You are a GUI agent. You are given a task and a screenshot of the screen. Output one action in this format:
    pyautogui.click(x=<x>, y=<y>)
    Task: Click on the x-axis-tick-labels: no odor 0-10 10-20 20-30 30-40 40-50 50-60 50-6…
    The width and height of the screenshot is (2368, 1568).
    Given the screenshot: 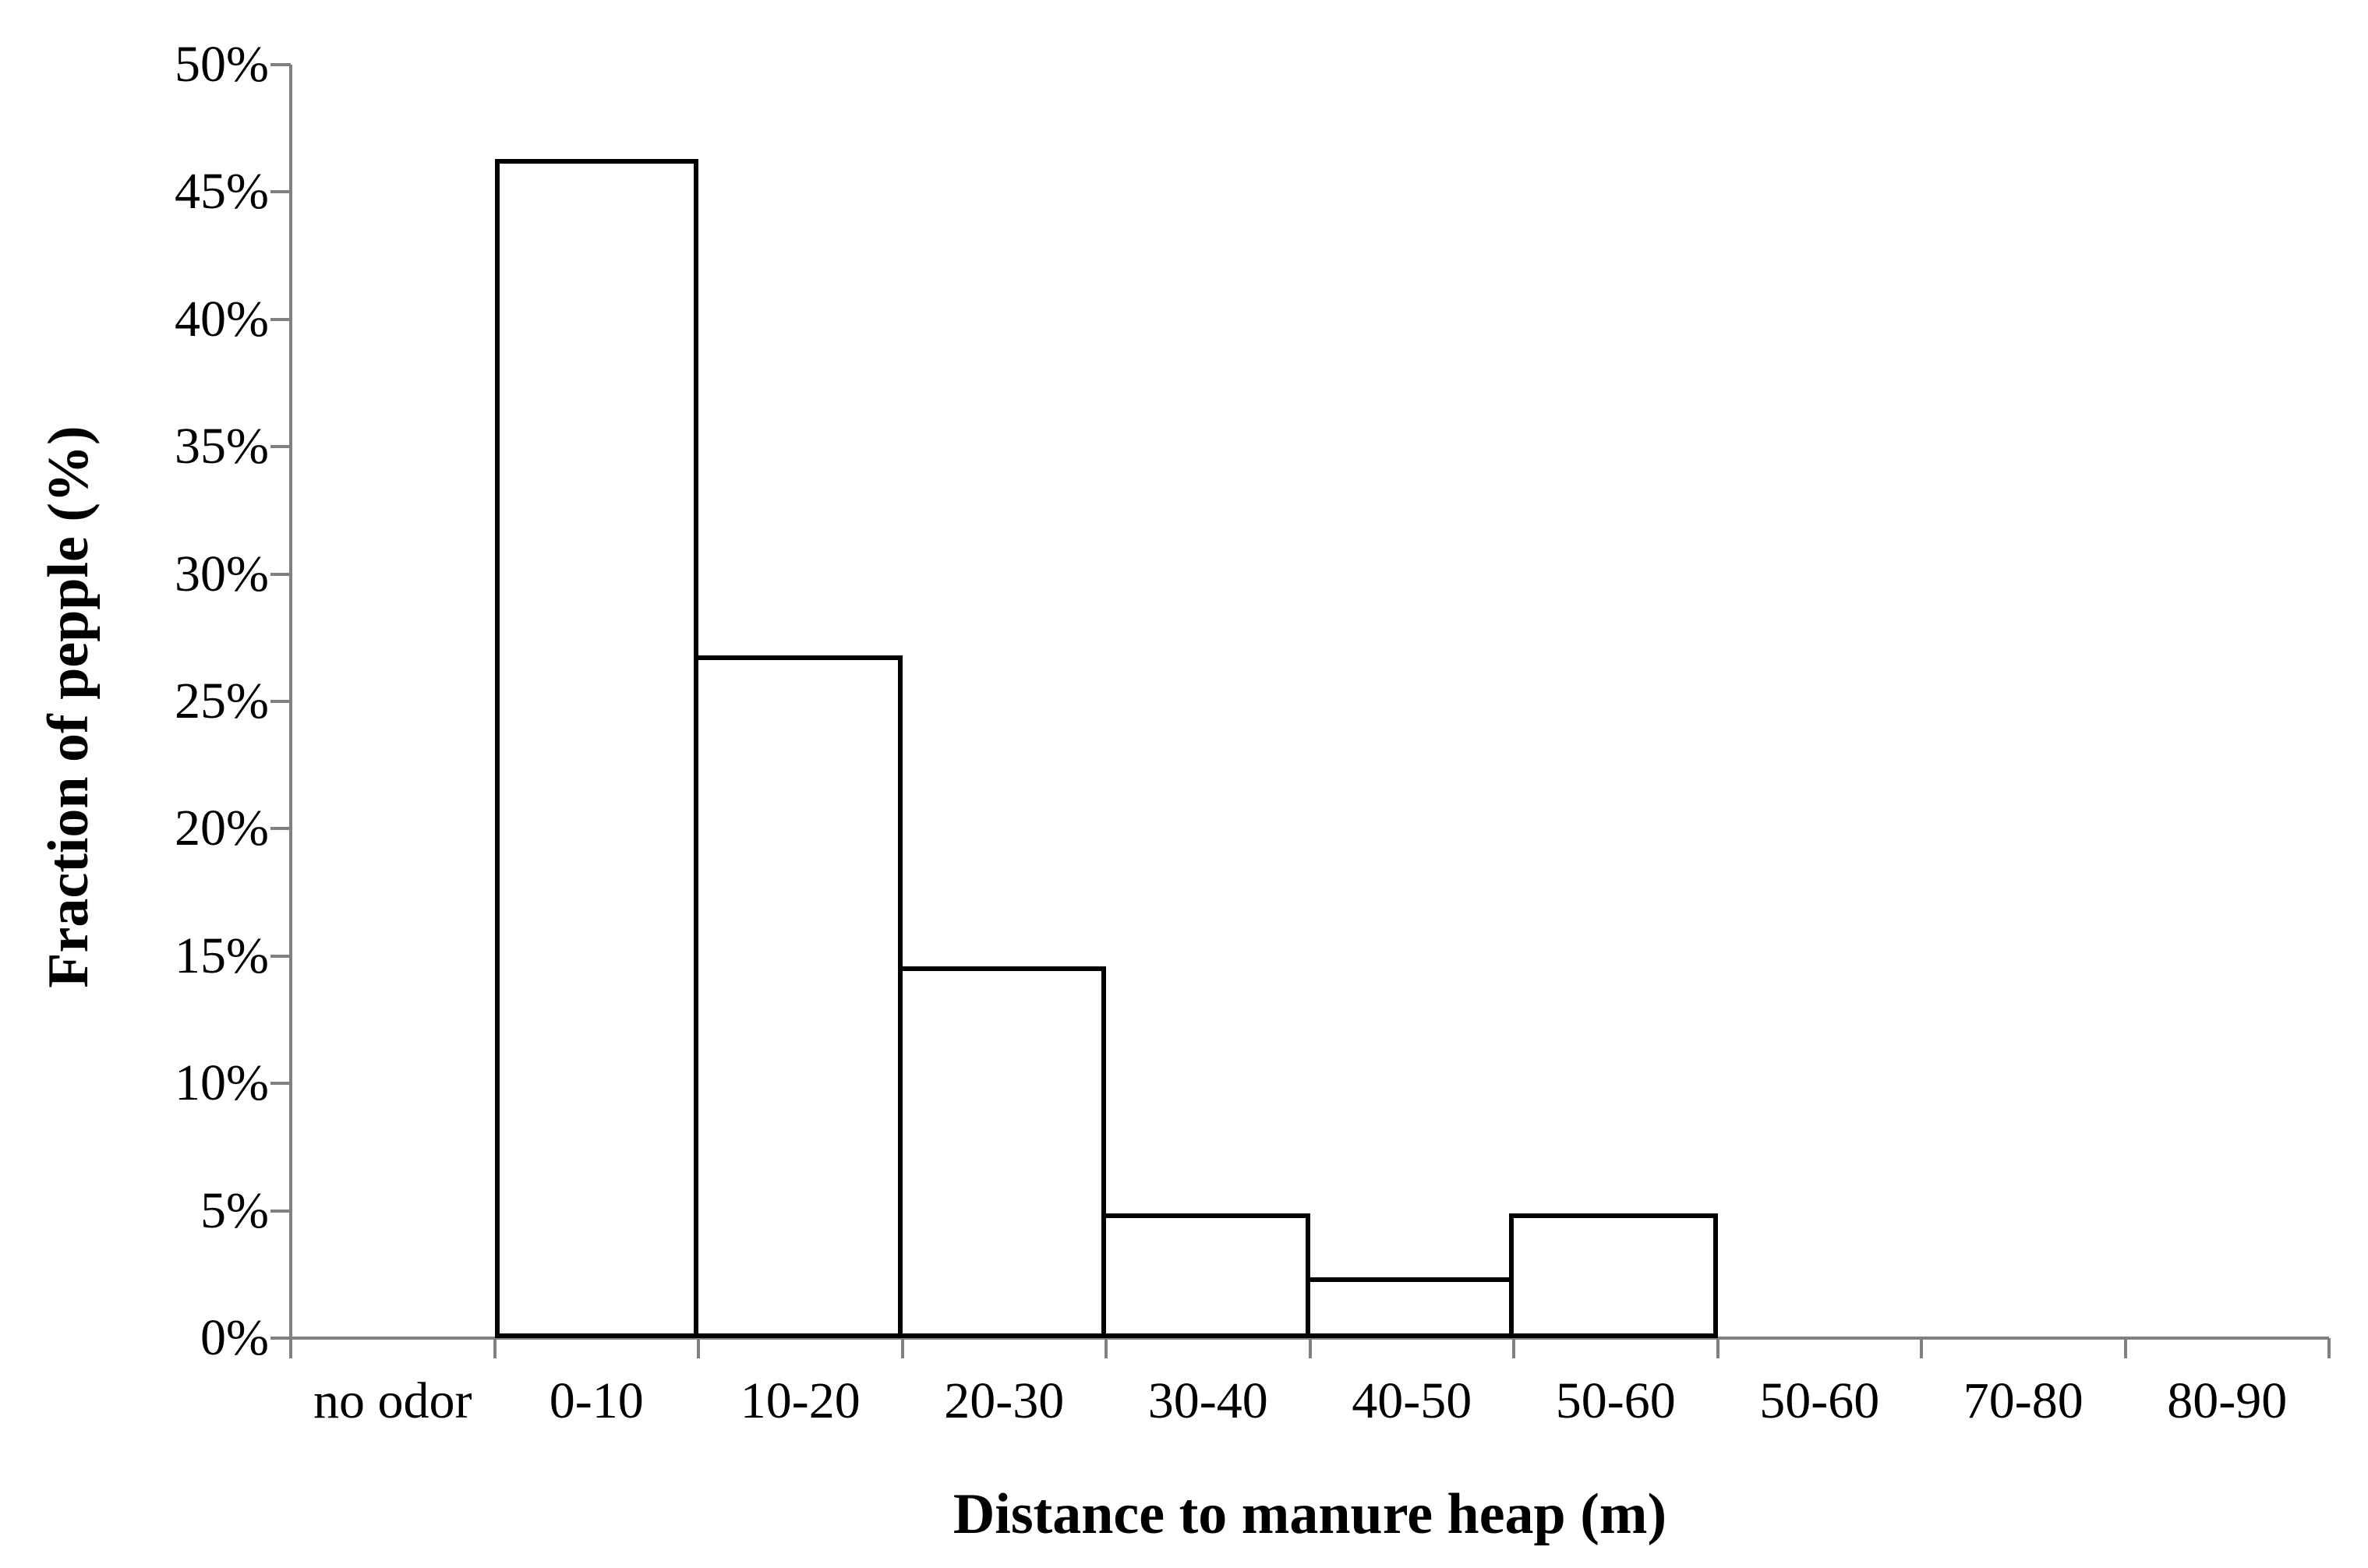 What is the action you would take?
    pyautogui.click(x=1310, y=1405)
    